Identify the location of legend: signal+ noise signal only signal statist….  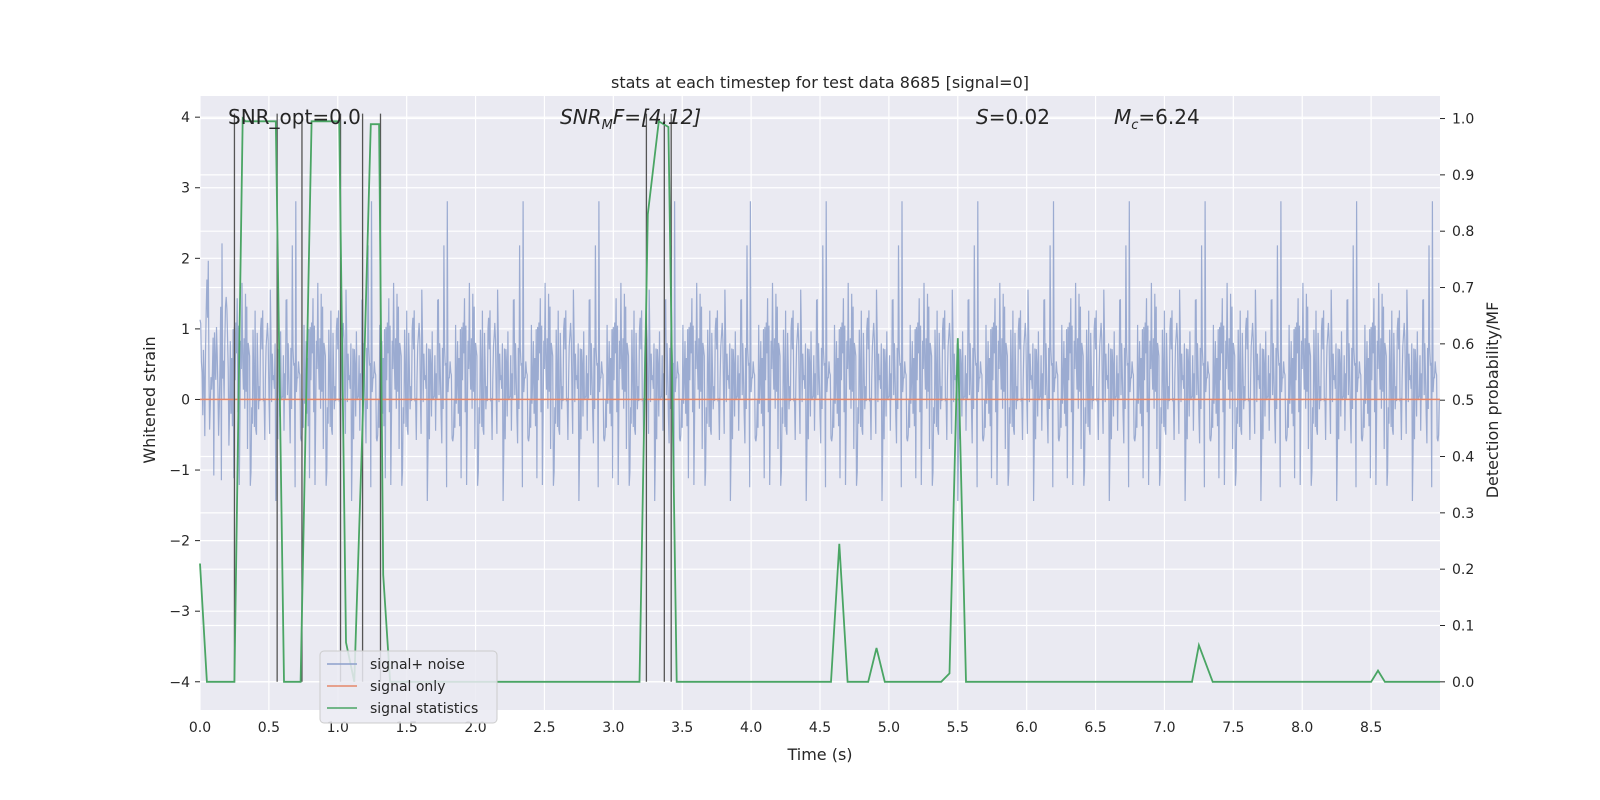
(408, 687).